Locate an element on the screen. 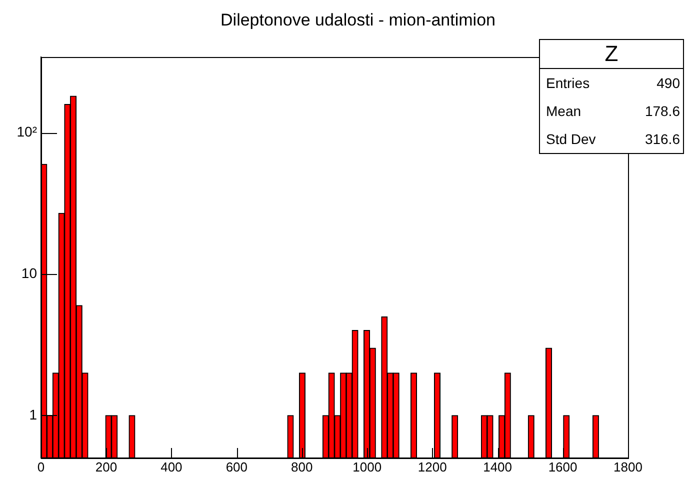  x-tick-label: 0 is located at coordinates (41, 466).